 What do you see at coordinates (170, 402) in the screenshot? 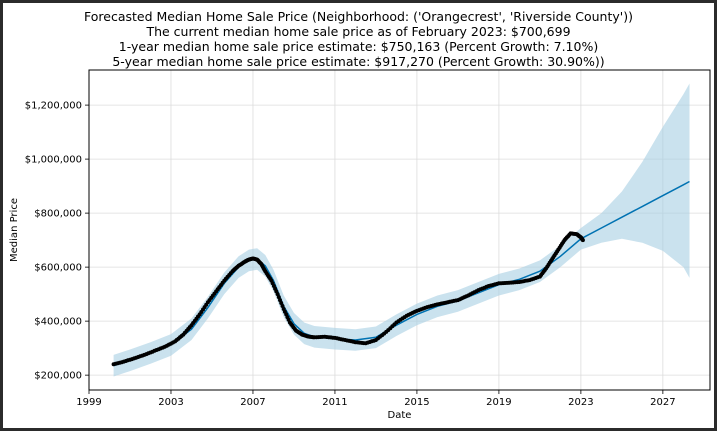
I see `x-tick-label: 2003` at bounding box center [170, 402].